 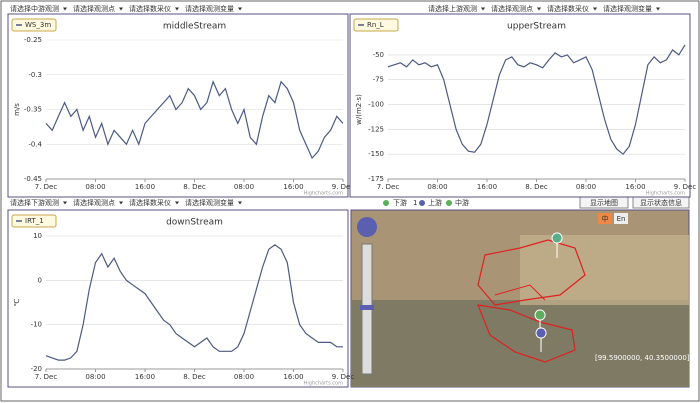 I want to click on y-axis-label: ℃, so click(x=17, y=302).